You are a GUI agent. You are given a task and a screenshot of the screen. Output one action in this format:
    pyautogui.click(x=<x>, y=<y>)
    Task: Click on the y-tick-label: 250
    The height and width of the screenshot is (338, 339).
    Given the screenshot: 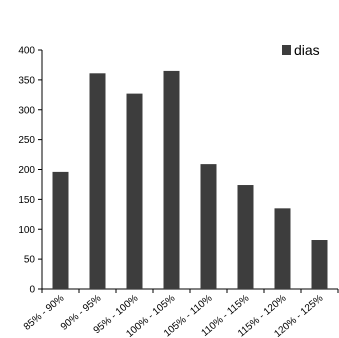 What is the action you would take?
    pyautogui.click(x=26, y=140)
    